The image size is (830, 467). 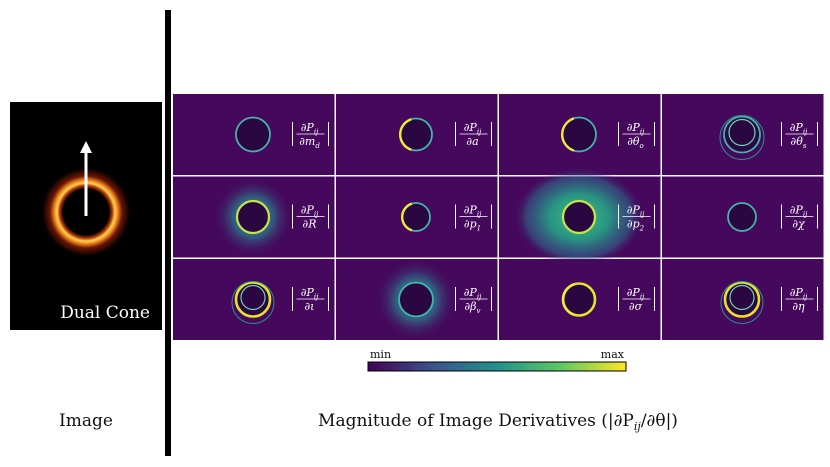 What do you see at coordinates (86, 147) in the screenshot?
I see `arrow-head-icon` at bounding box center [86, 147].